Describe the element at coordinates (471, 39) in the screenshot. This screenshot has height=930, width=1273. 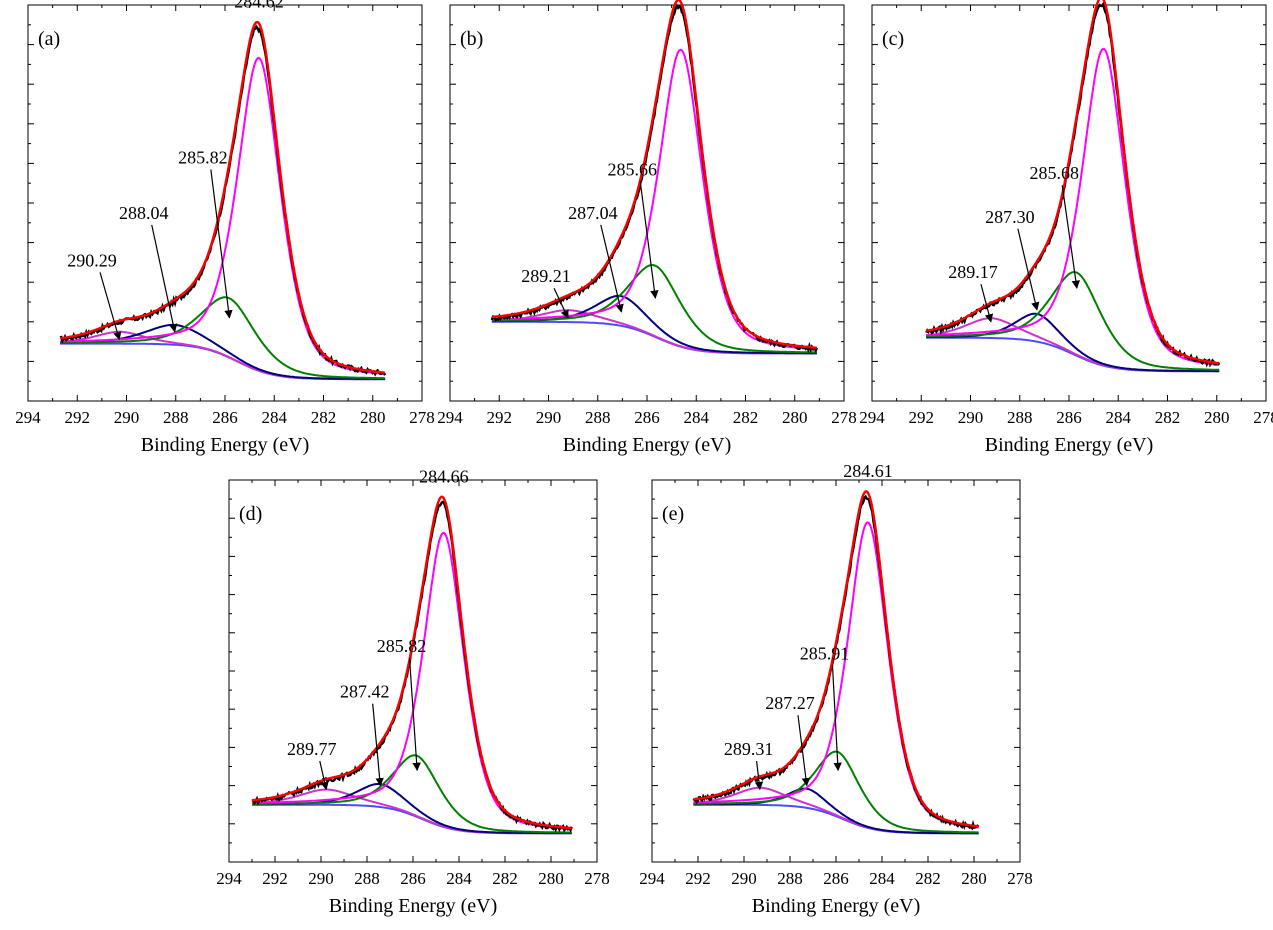
I see `panel-label: (b)` at that location.